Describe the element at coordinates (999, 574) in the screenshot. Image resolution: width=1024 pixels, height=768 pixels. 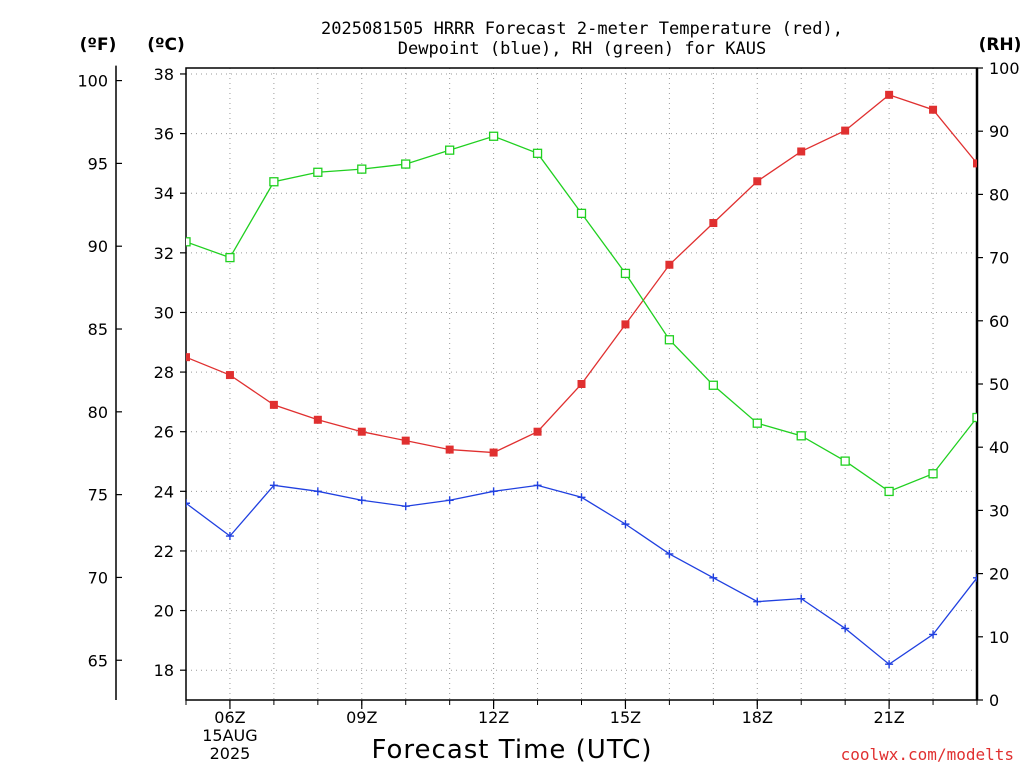
I see `rh-tick-label: 20` at that location.